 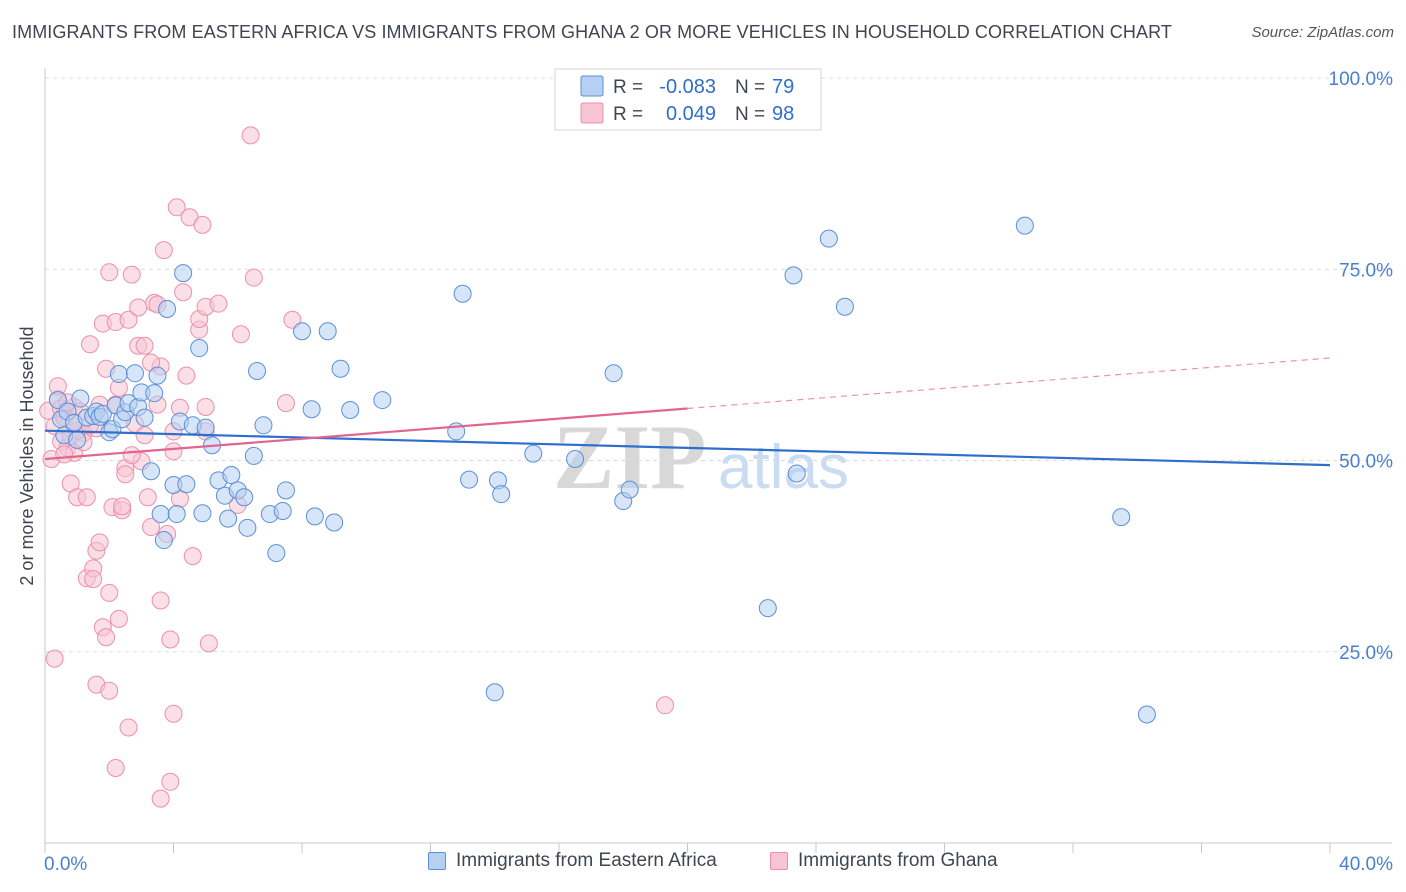 What do you see at coordinates (783, 87) in the screenshot?
I see `legend-n-value-1: 79` at bounding box center [783, 87].